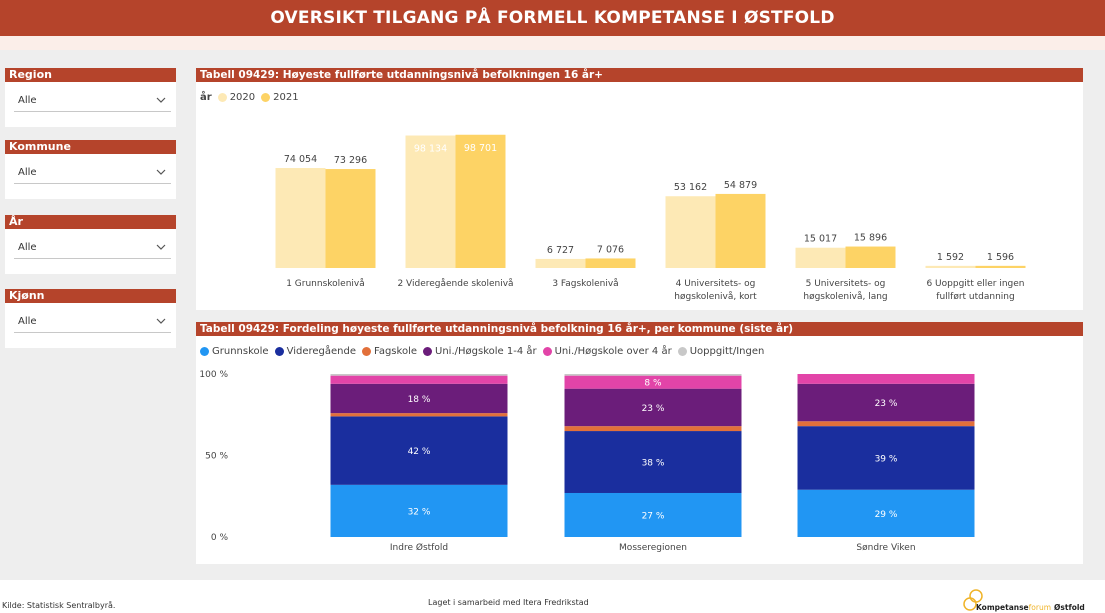 The height and width of the screenshot is (613, 1105). Describe the element at coordinates (90, 147) in the screenshot. I see `kommune-slicer-label: Kommune` at that location.